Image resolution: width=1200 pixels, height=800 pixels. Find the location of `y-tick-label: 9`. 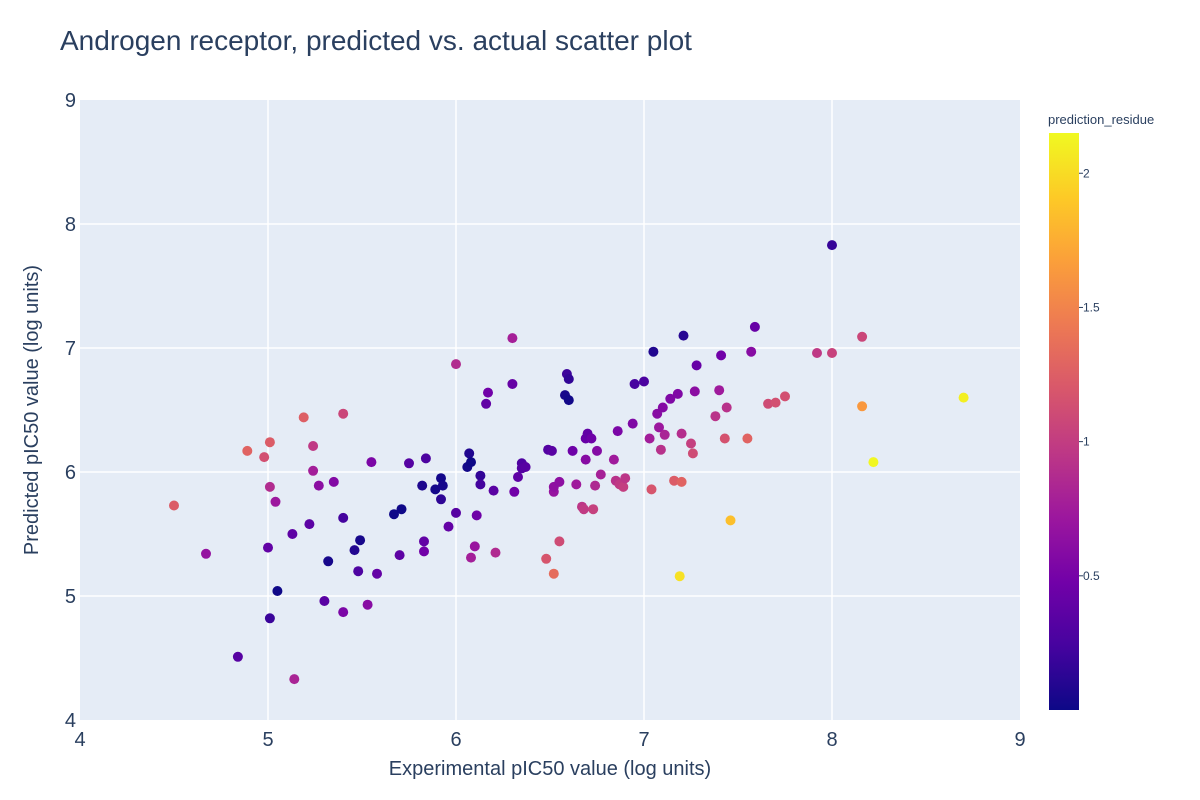

y-tick-label: 9 is located at coordinates (70, 101).